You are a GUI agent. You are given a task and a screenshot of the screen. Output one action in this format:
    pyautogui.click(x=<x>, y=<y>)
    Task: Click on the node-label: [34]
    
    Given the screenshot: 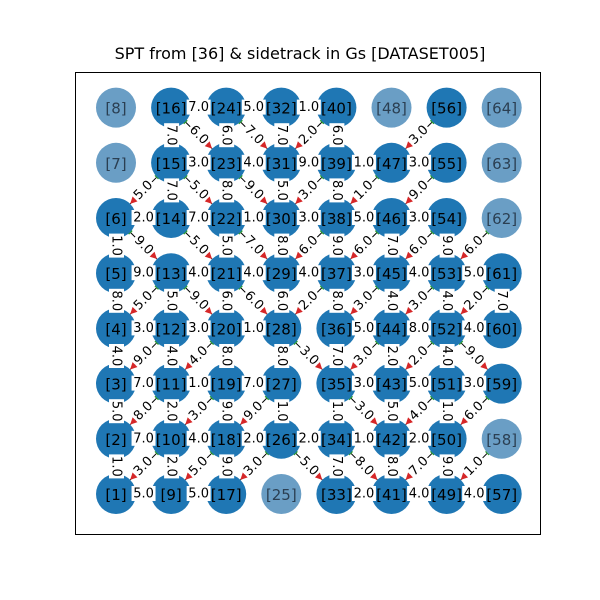 What is the action you would take?
    pyautogui.click(x=336, y=440)
    